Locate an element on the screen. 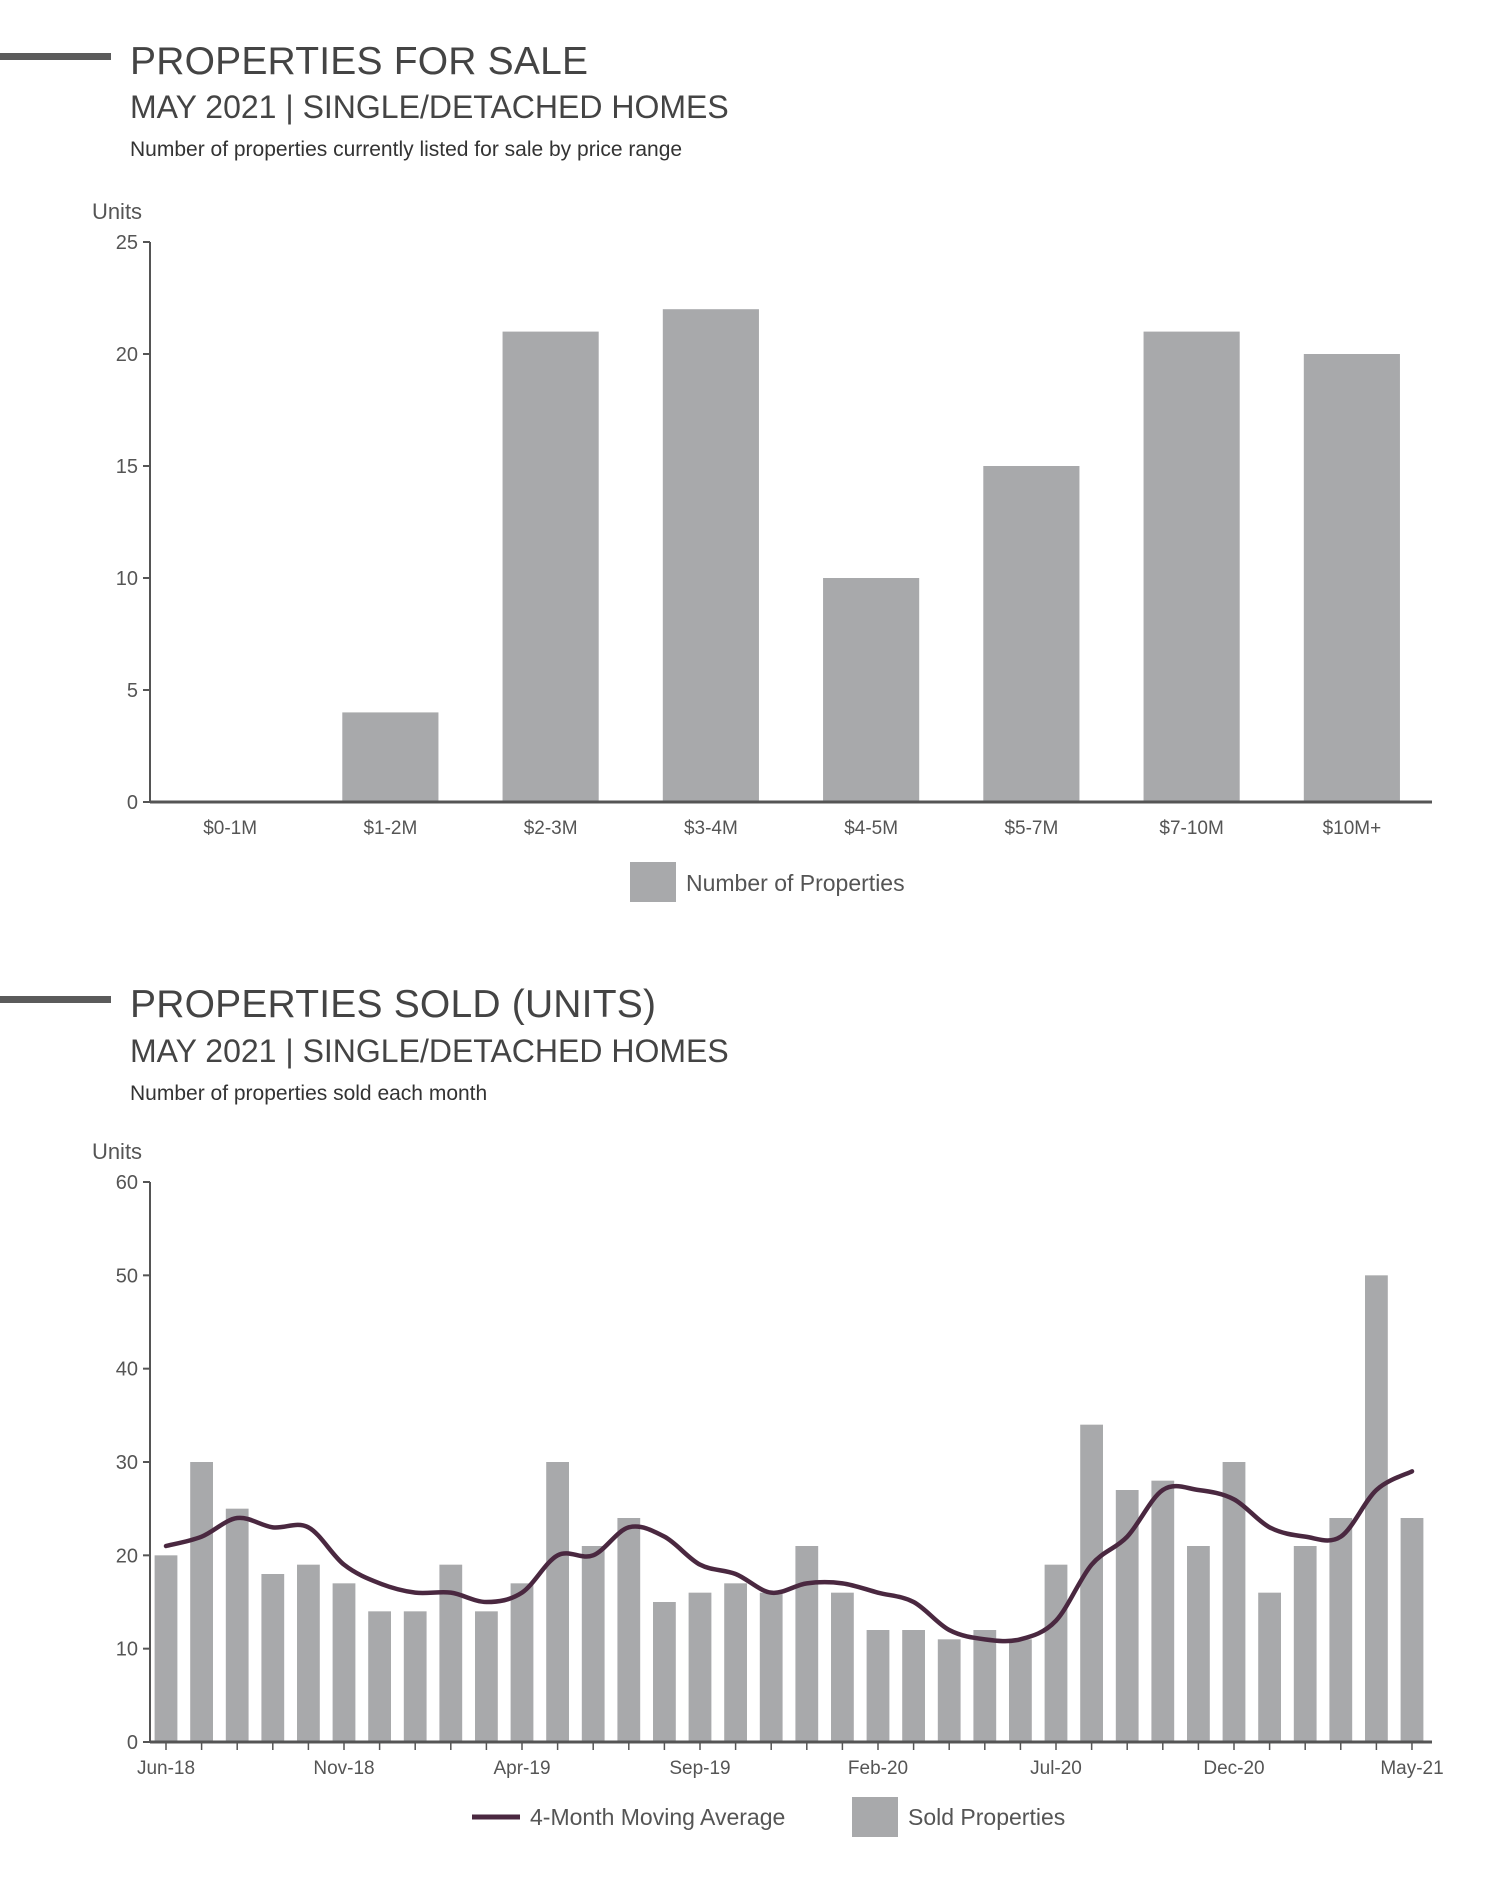 This screenshot has height=1890, width=1502. x-tick-label: $3-4M is located at coordinates (711, 828).